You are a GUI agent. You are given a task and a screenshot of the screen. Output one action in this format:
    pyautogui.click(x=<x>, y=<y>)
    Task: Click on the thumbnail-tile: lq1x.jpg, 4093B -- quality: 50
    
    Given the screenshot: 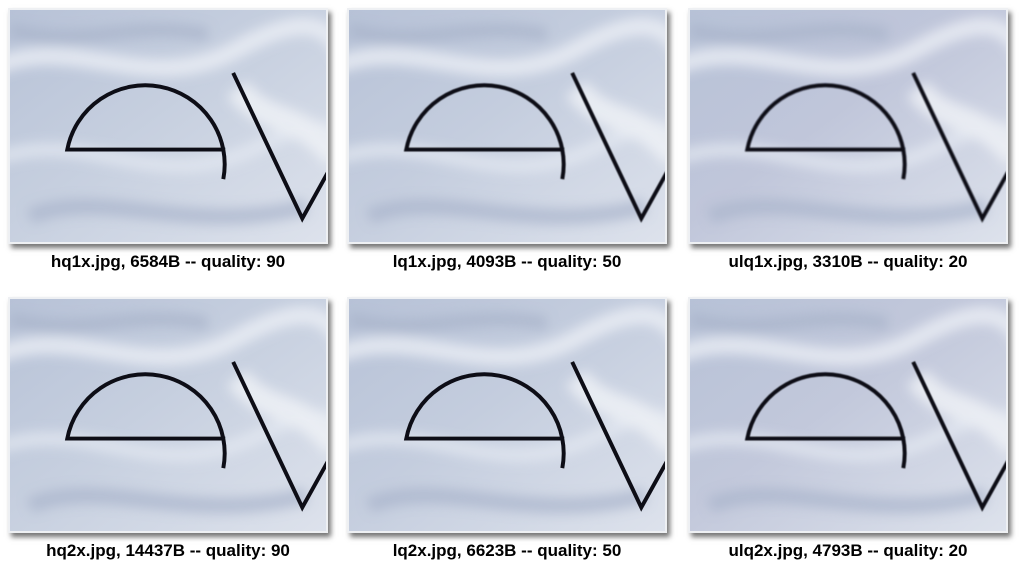 What is the action you would take?
    pyautogui.click(x=507, y=139)
    